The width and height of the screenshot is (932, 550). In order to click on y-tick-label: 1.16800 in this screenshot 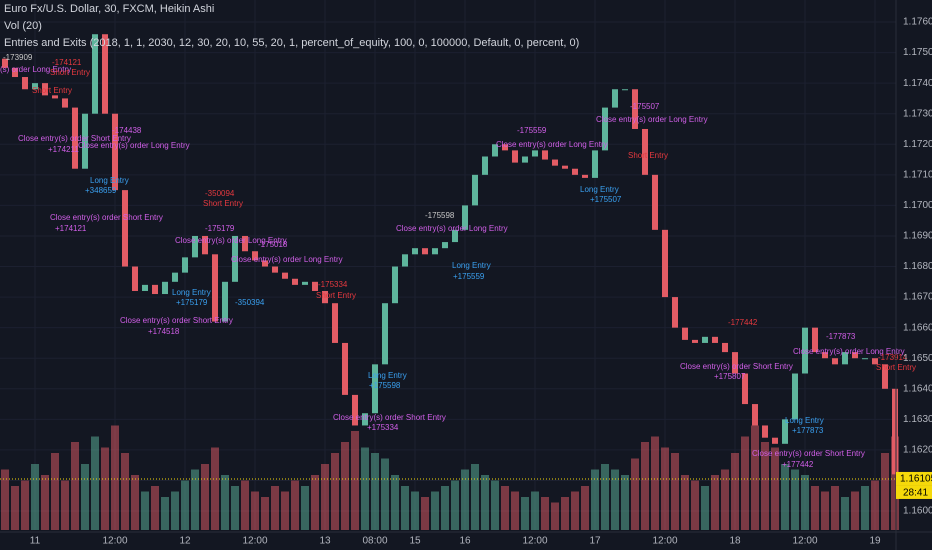, I will do `click(917, 266)`.